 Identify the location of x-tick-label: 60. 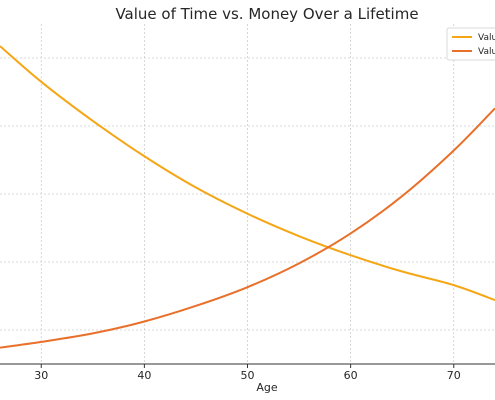
(351, 375).